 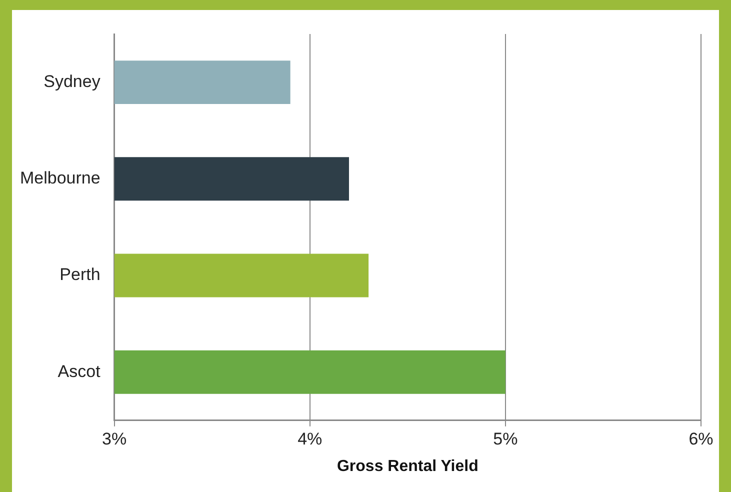 I want to click on x-tick-label: 6%, so click(x=701, y=438).